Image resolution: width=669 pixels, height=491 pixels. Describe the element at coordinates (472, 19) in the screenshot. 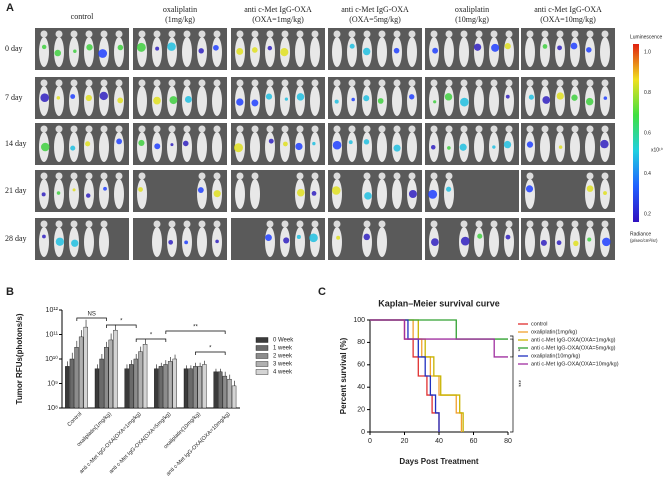

I see `column-header: (10mg/kg)` at that location.